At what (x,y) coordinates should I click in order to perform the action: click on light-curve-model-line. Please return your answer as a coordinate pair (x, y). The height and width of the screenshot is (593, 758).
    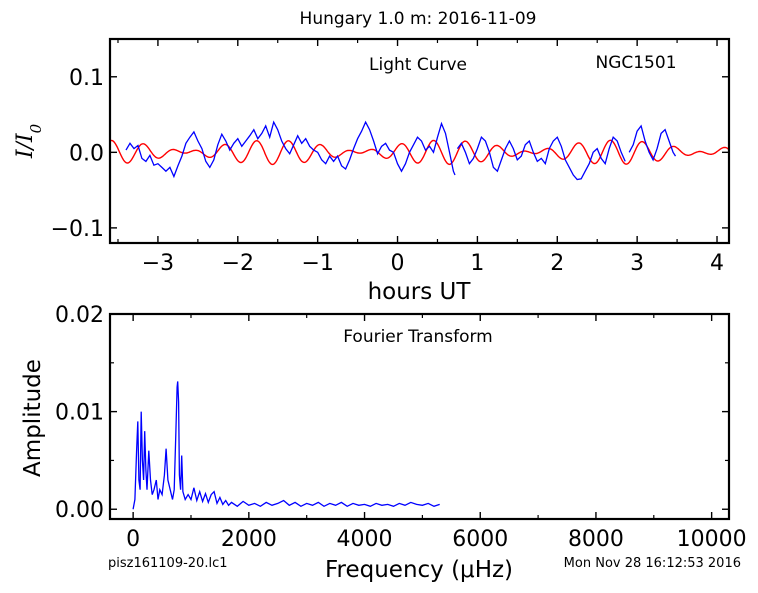
    Looking at the image, I should click on (419, 152).